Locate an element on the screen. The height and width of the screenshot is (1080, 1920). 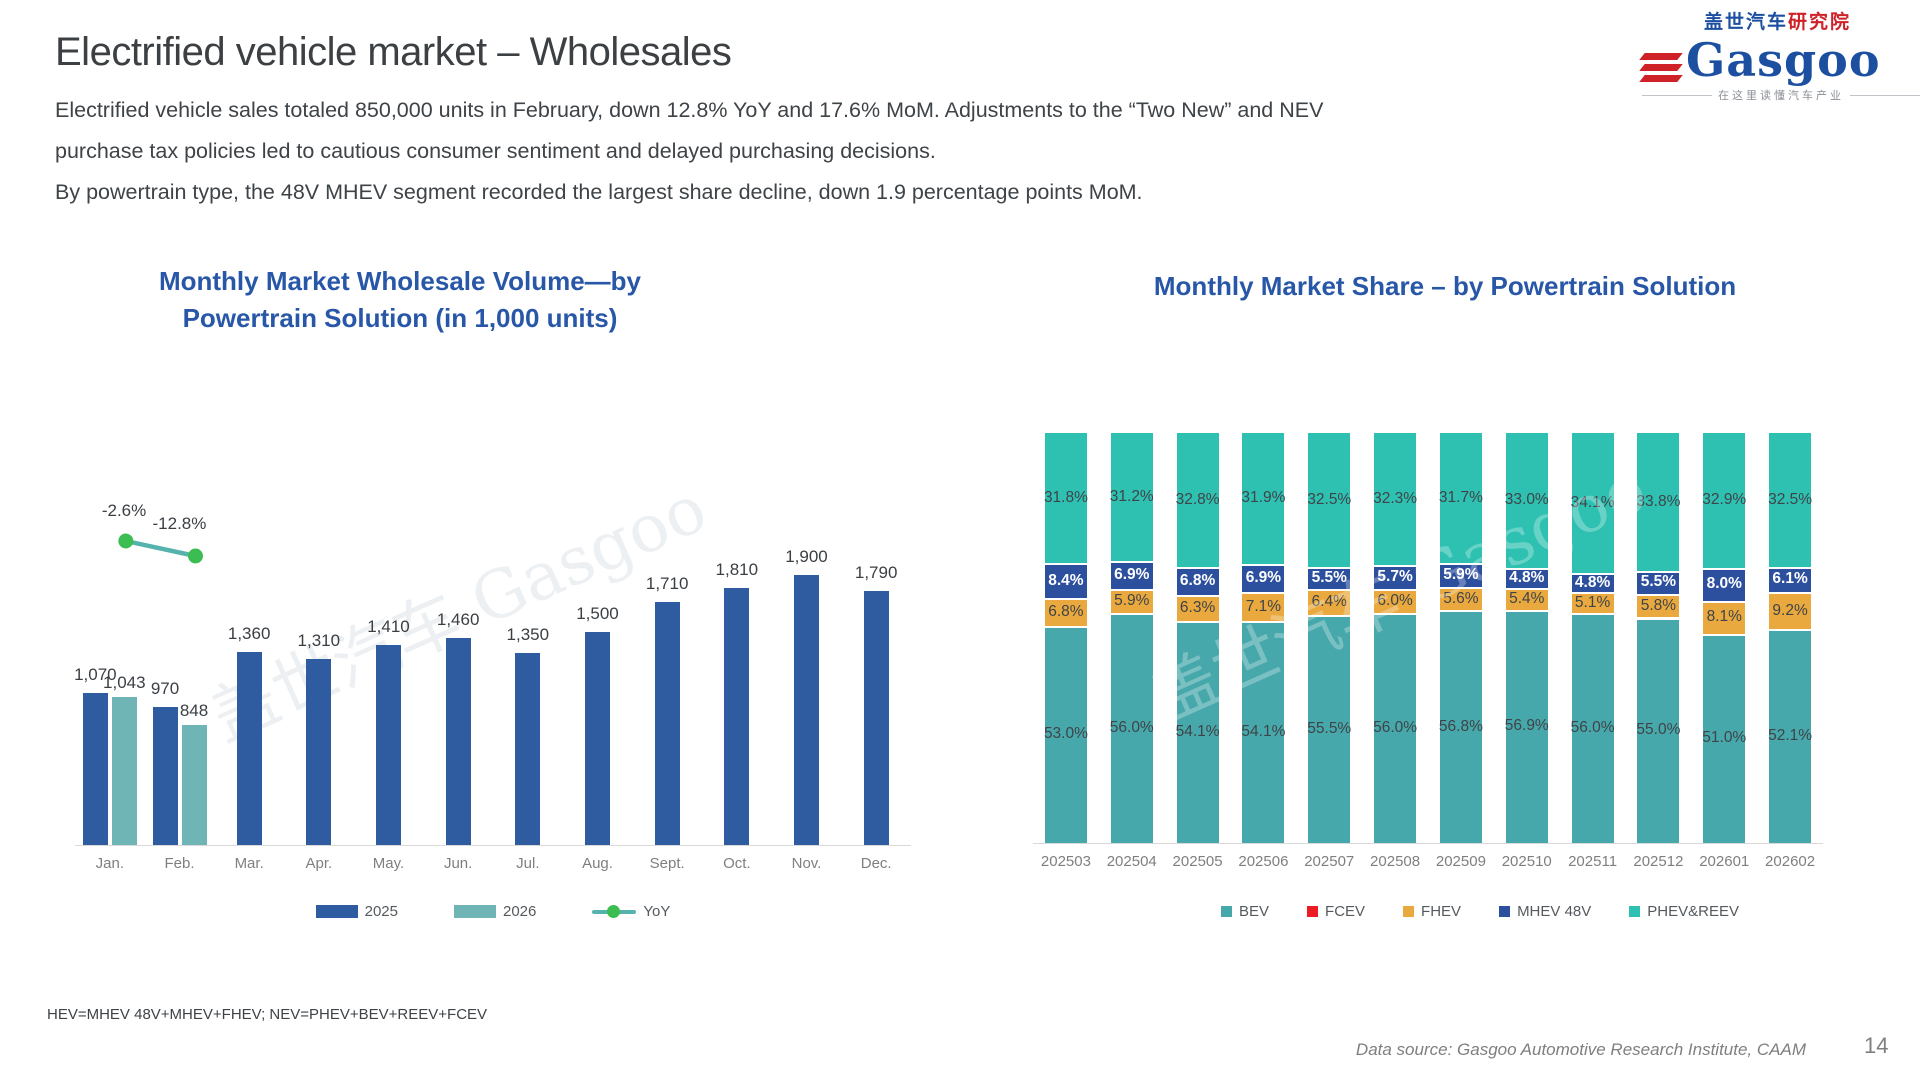
segment-MHEV 48V-202507 is located at coordinates (1329, 578).